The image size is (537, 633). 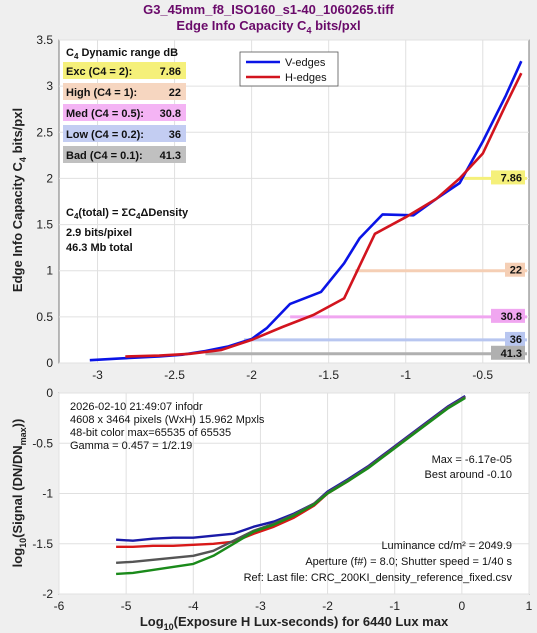 I want to click on top-ytick-label: 3.5, so click(x=44, y=40).